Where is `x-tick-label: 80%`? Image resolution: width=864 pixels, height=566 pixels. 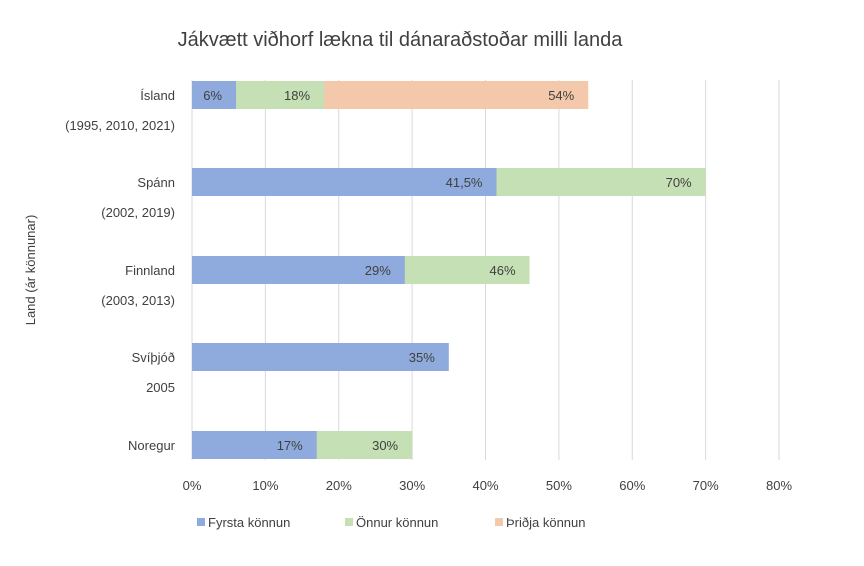 x-tick-label: 80% is located at coordinates (779, 485).